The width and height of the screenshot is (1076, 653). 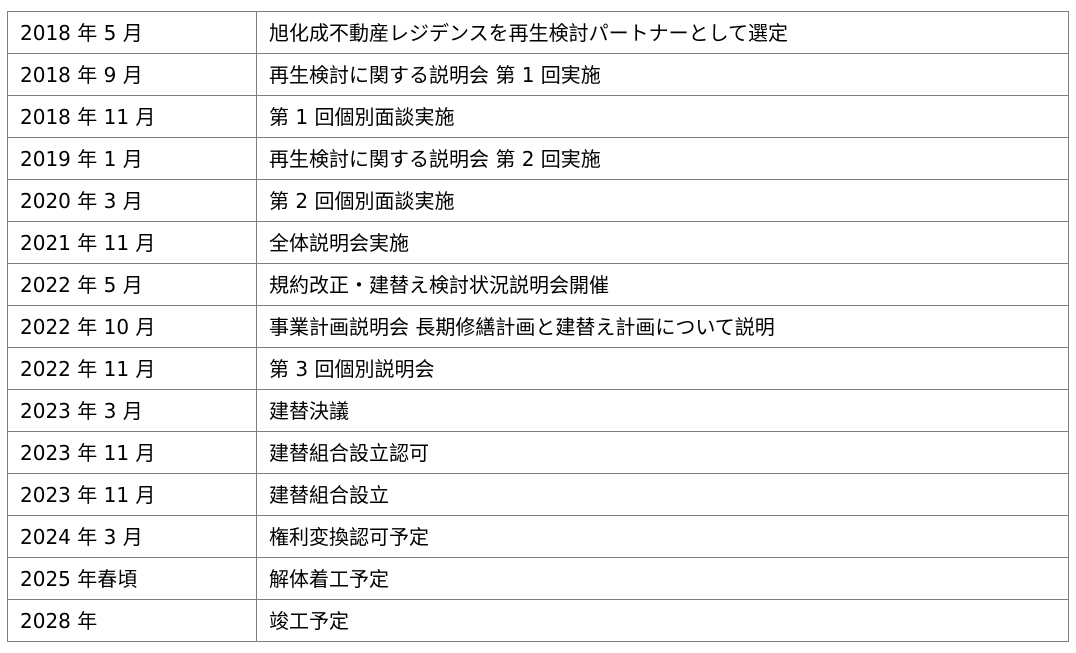 I want to click on date-cell: 2018 年 9 月, so click(x=132, y=74).